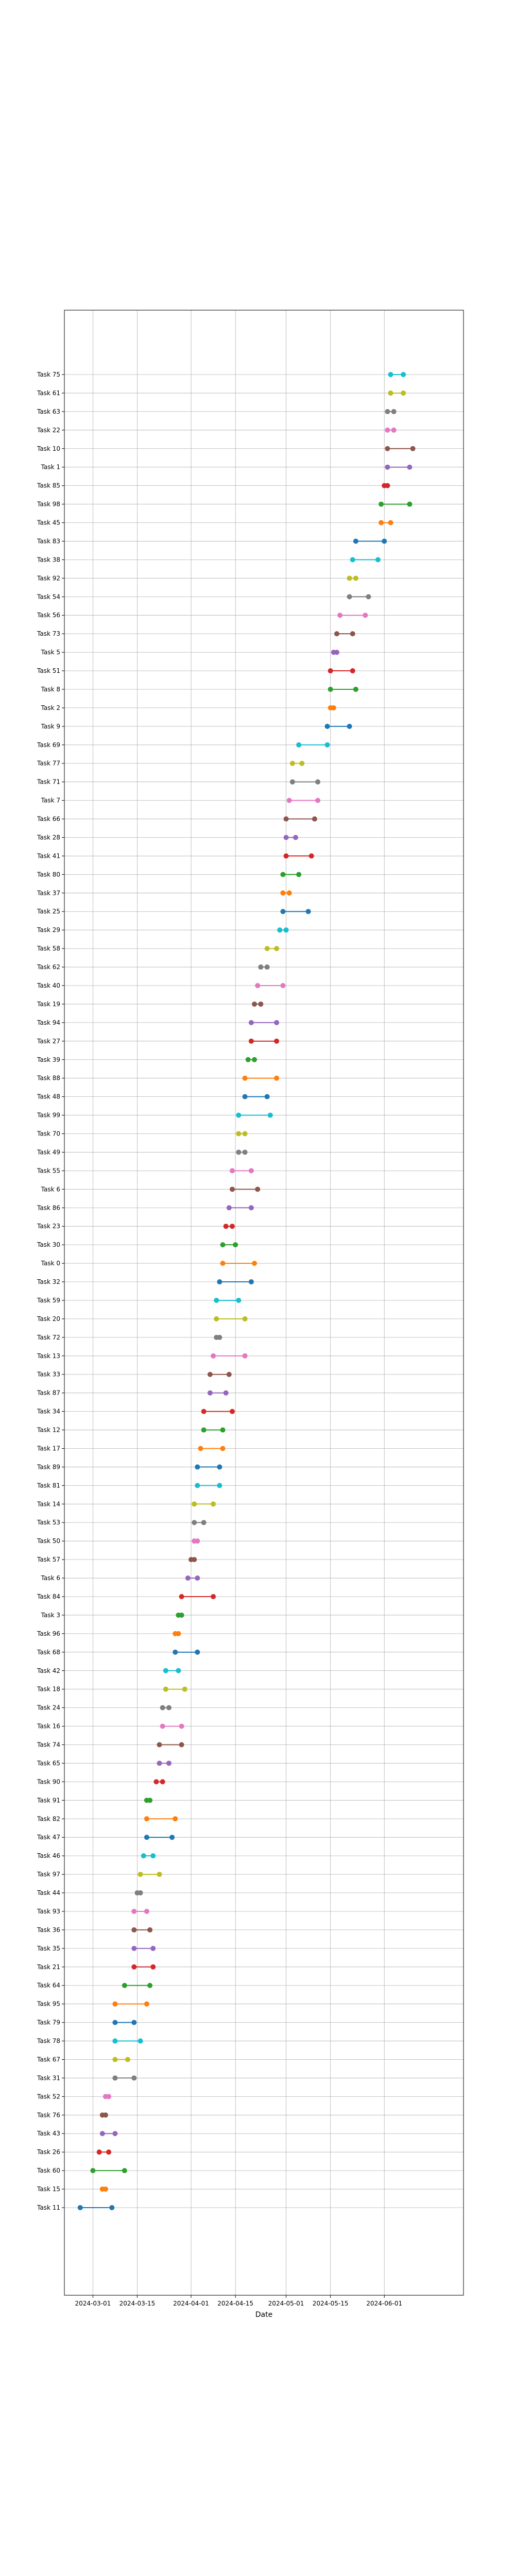  I want to click on task-label: Task 13, so click(48, 1356).